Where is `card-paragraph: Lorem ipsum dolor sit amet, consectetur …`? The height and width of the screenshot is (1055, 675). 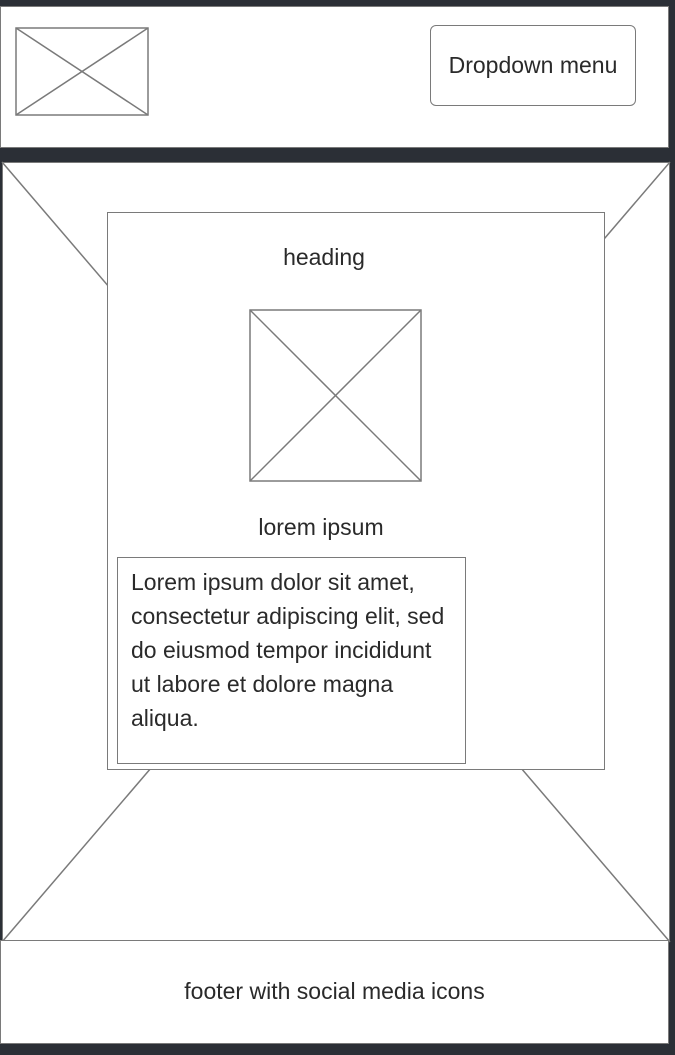 card-paragraph: Lorem ipsum dolor sit amet, consectetur … is located at coordinates (291, 660).